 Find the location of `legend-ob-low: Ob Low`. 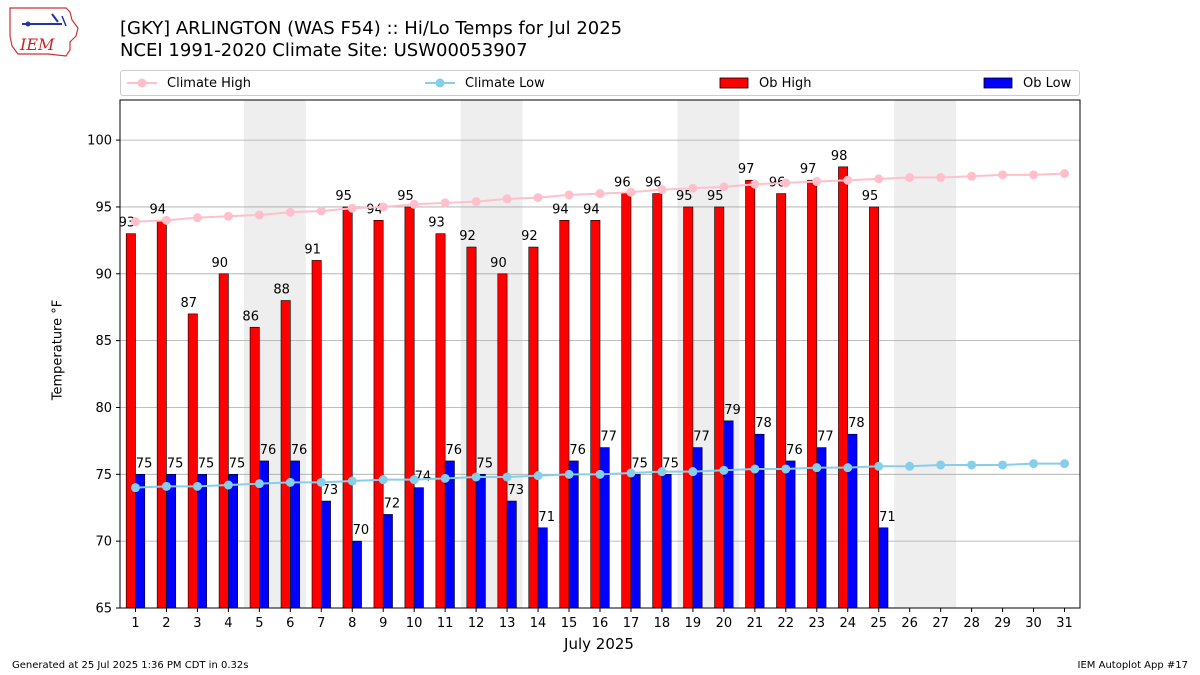

legend-ob-low: Ob Low is located at coordinates (1027, 83).